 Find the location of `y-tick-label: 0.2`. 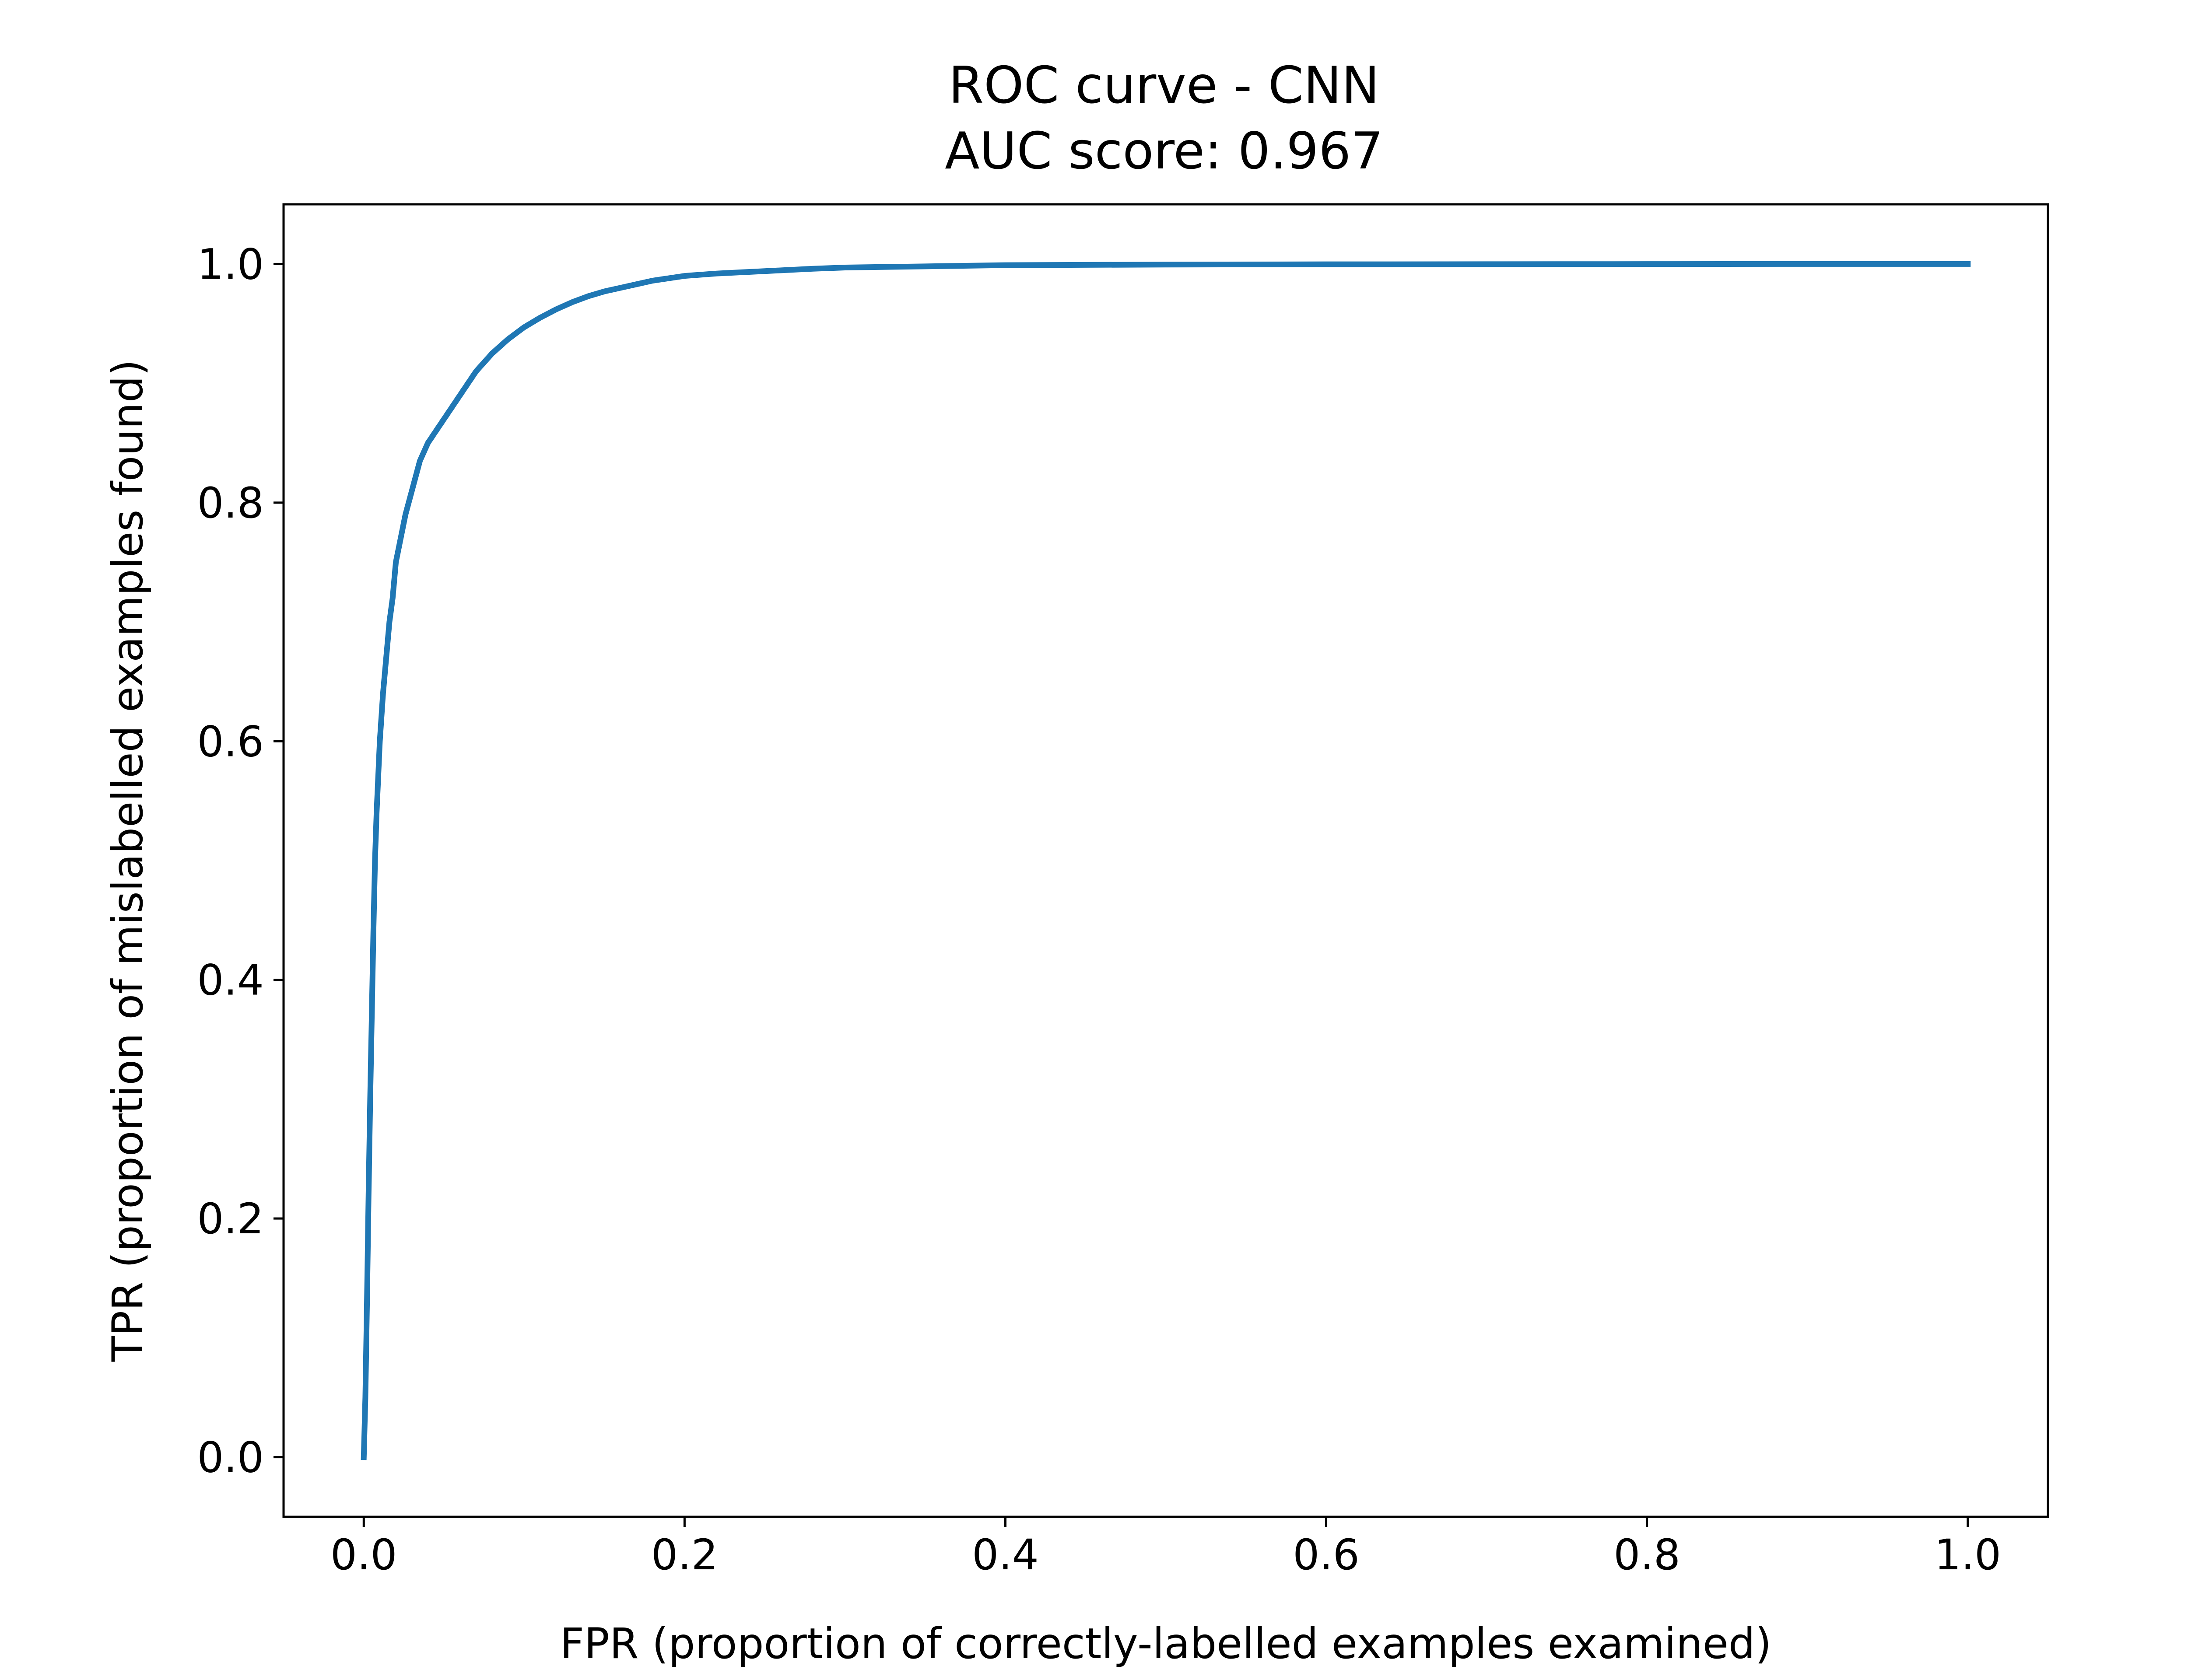

y-tick-label: 0.2 is located at coordinates (230, 1218).